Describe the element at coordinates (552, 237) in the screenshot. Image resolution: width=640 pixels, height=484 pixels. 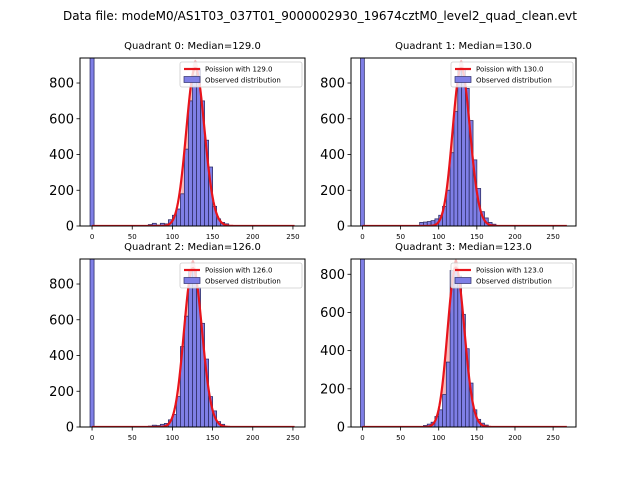
I see `quadrant-1-xtick-label-250: 250` at that location.